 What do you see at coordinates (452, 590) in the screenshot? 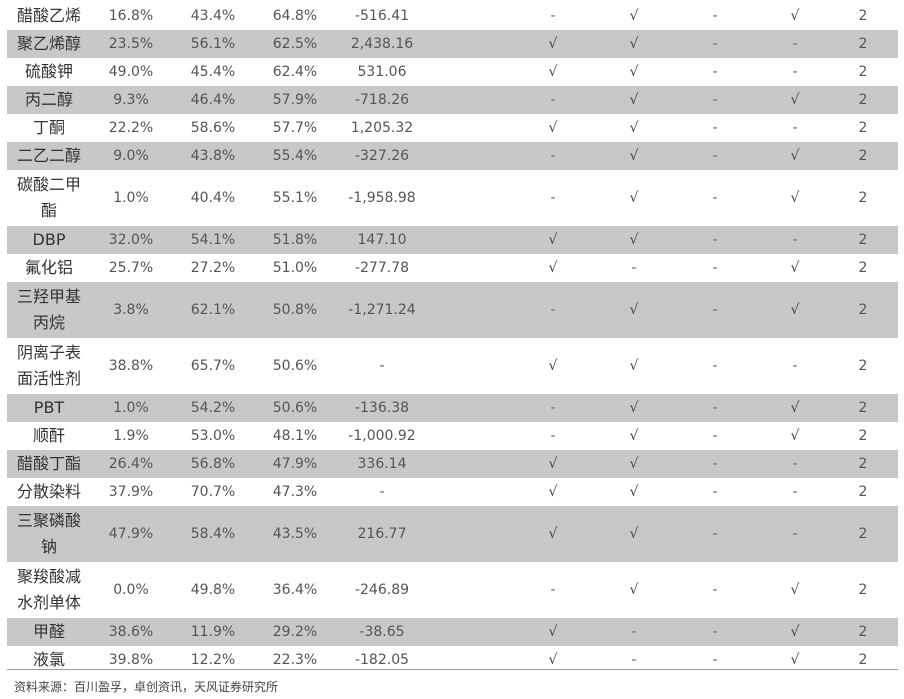
I see `table-row: 聚羧酸减 水剂单体 0.0% 49.8% 36.4% -246.89 - √ - √ 2` at bounding box center [452, 590].